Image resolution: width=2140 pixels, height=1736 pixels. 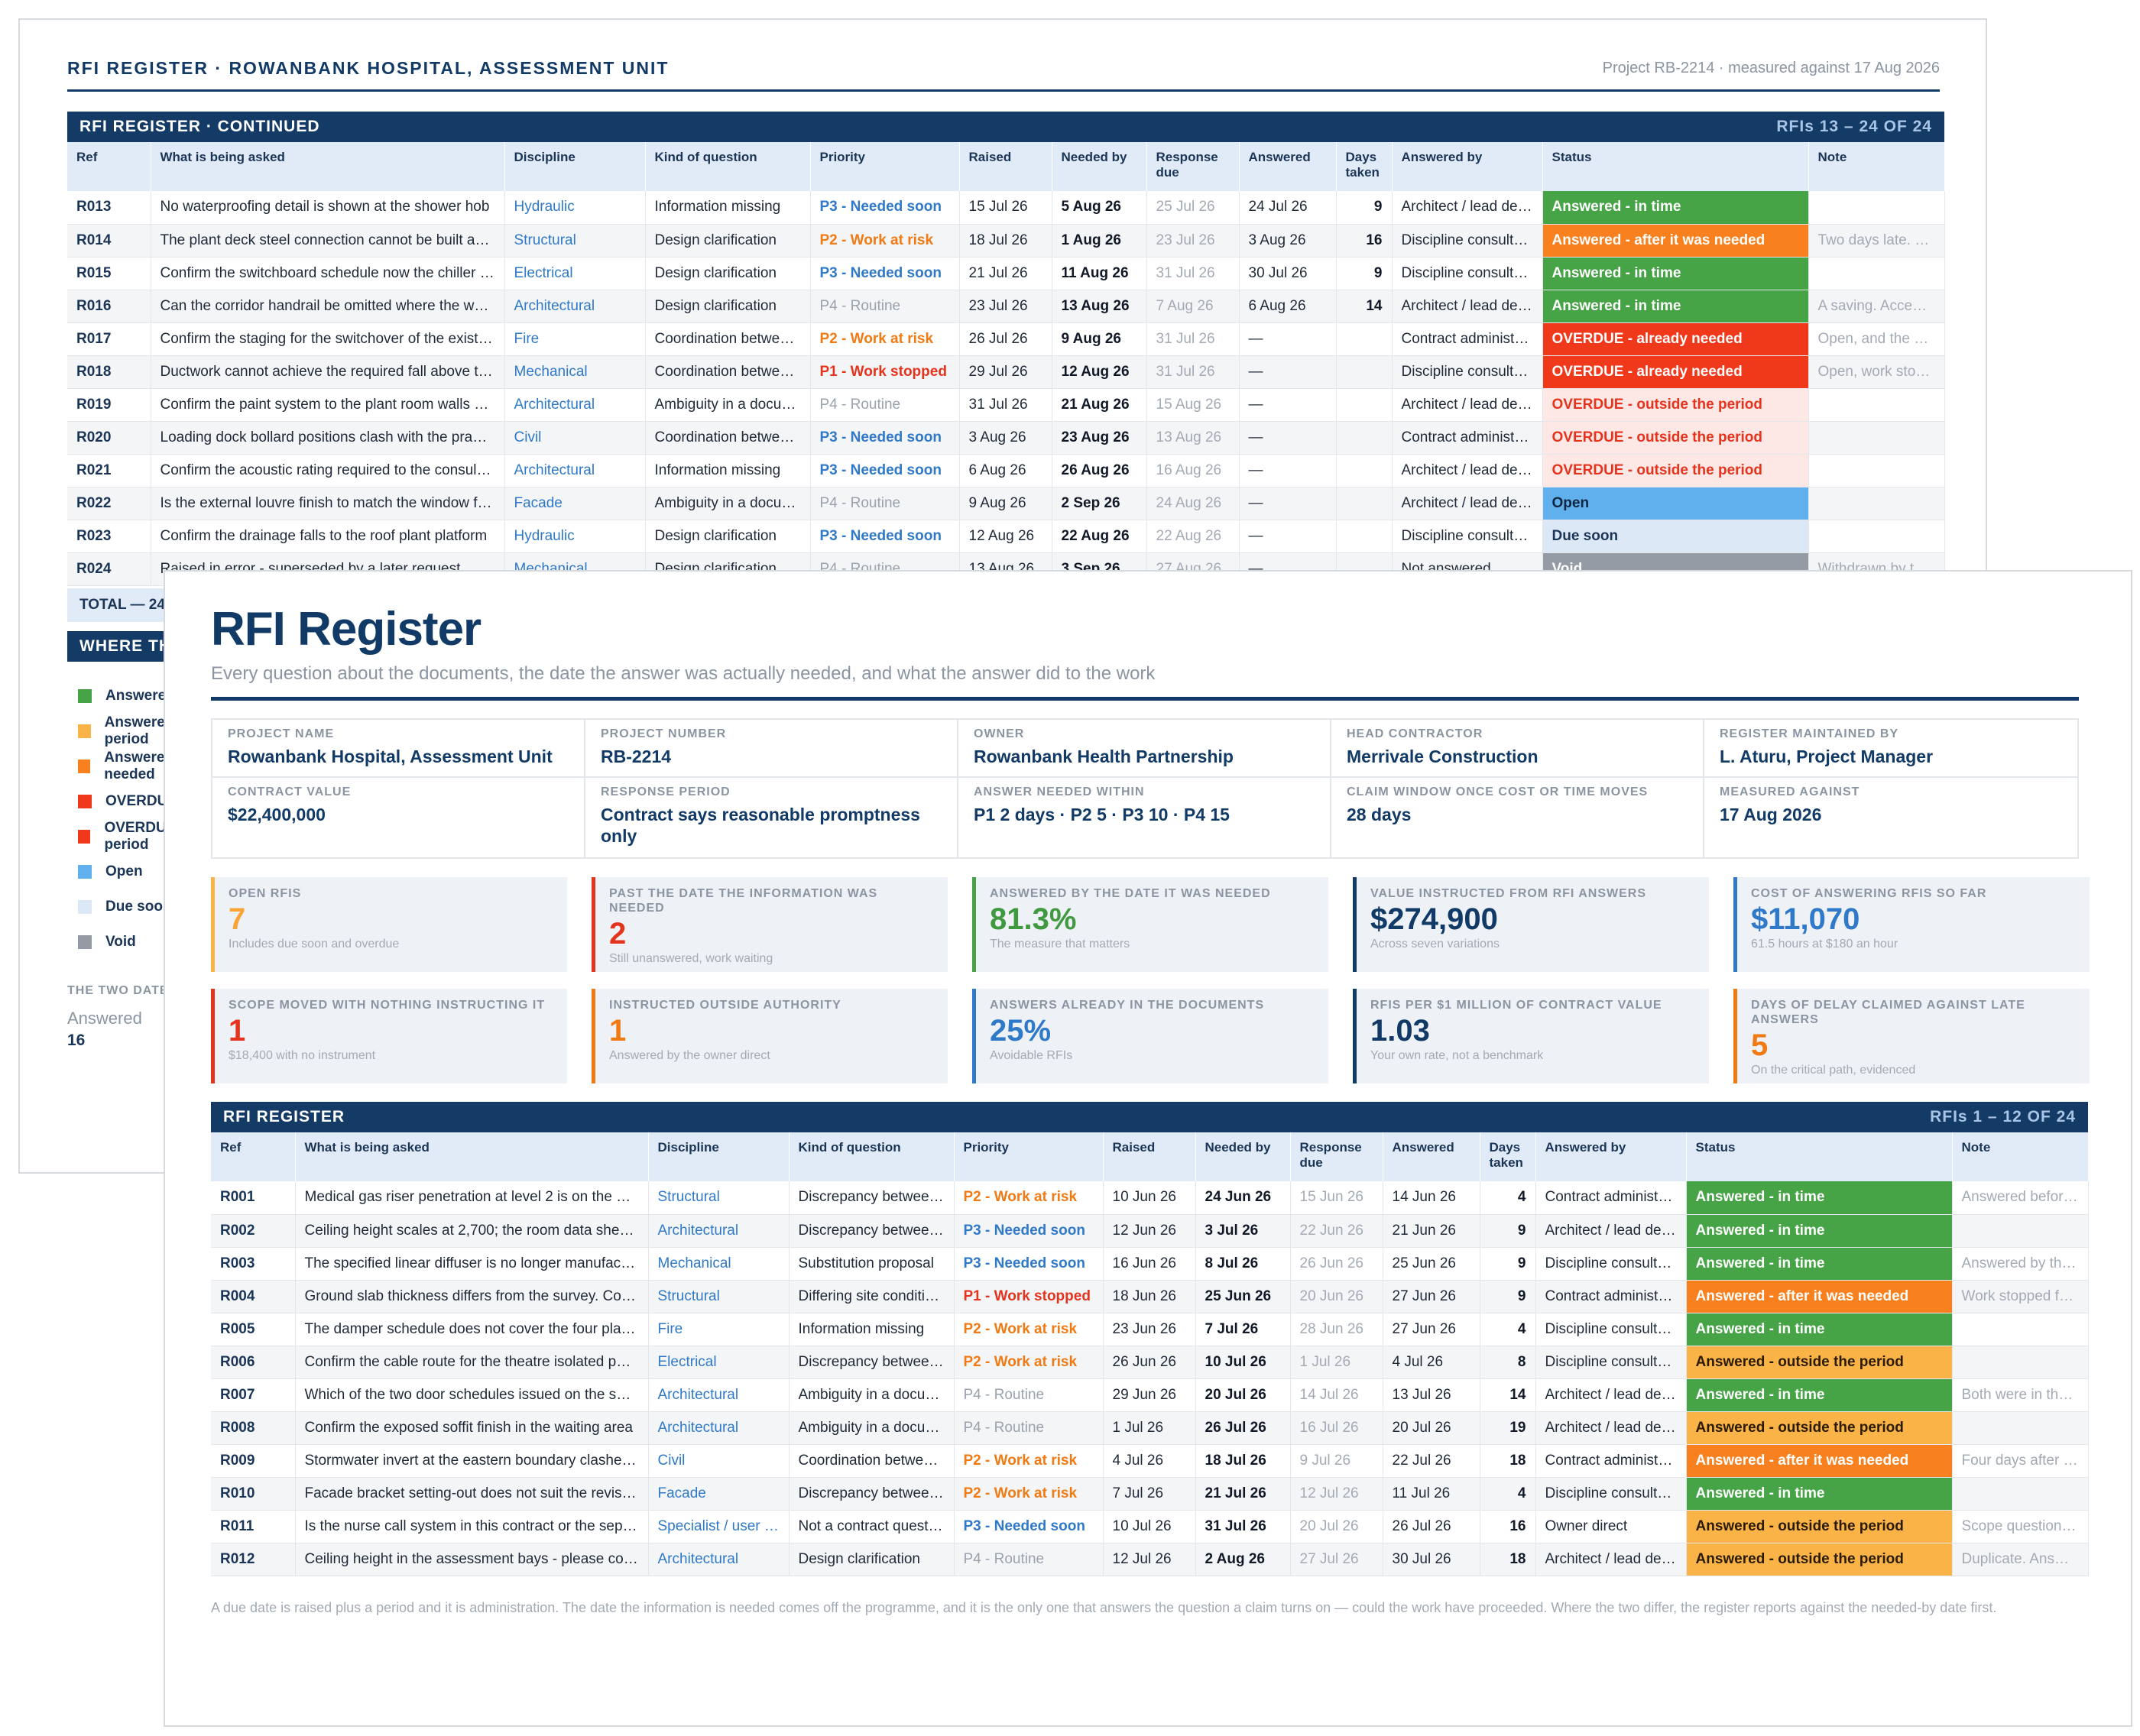 What do you see at coordinates (1149, 1296) in the screenshot?
I see `rfi-raised: 18 Jun 26` at bounding box center [1149, 1296].